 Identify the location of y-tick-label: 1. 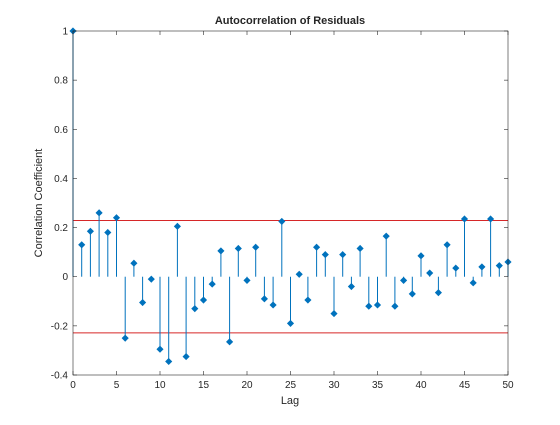
(65, 32).